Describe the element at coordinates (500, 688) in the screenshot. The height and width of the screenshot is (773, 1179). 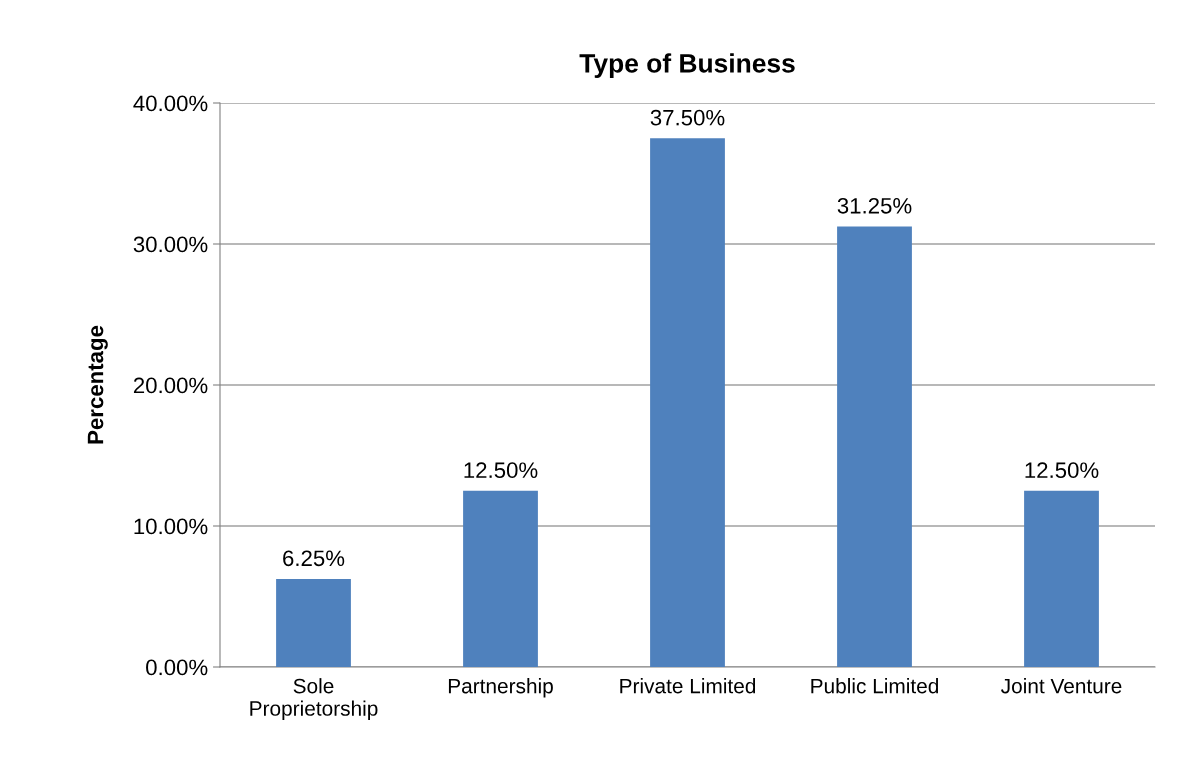
I see `x-tick-label: Partnership` at that location.